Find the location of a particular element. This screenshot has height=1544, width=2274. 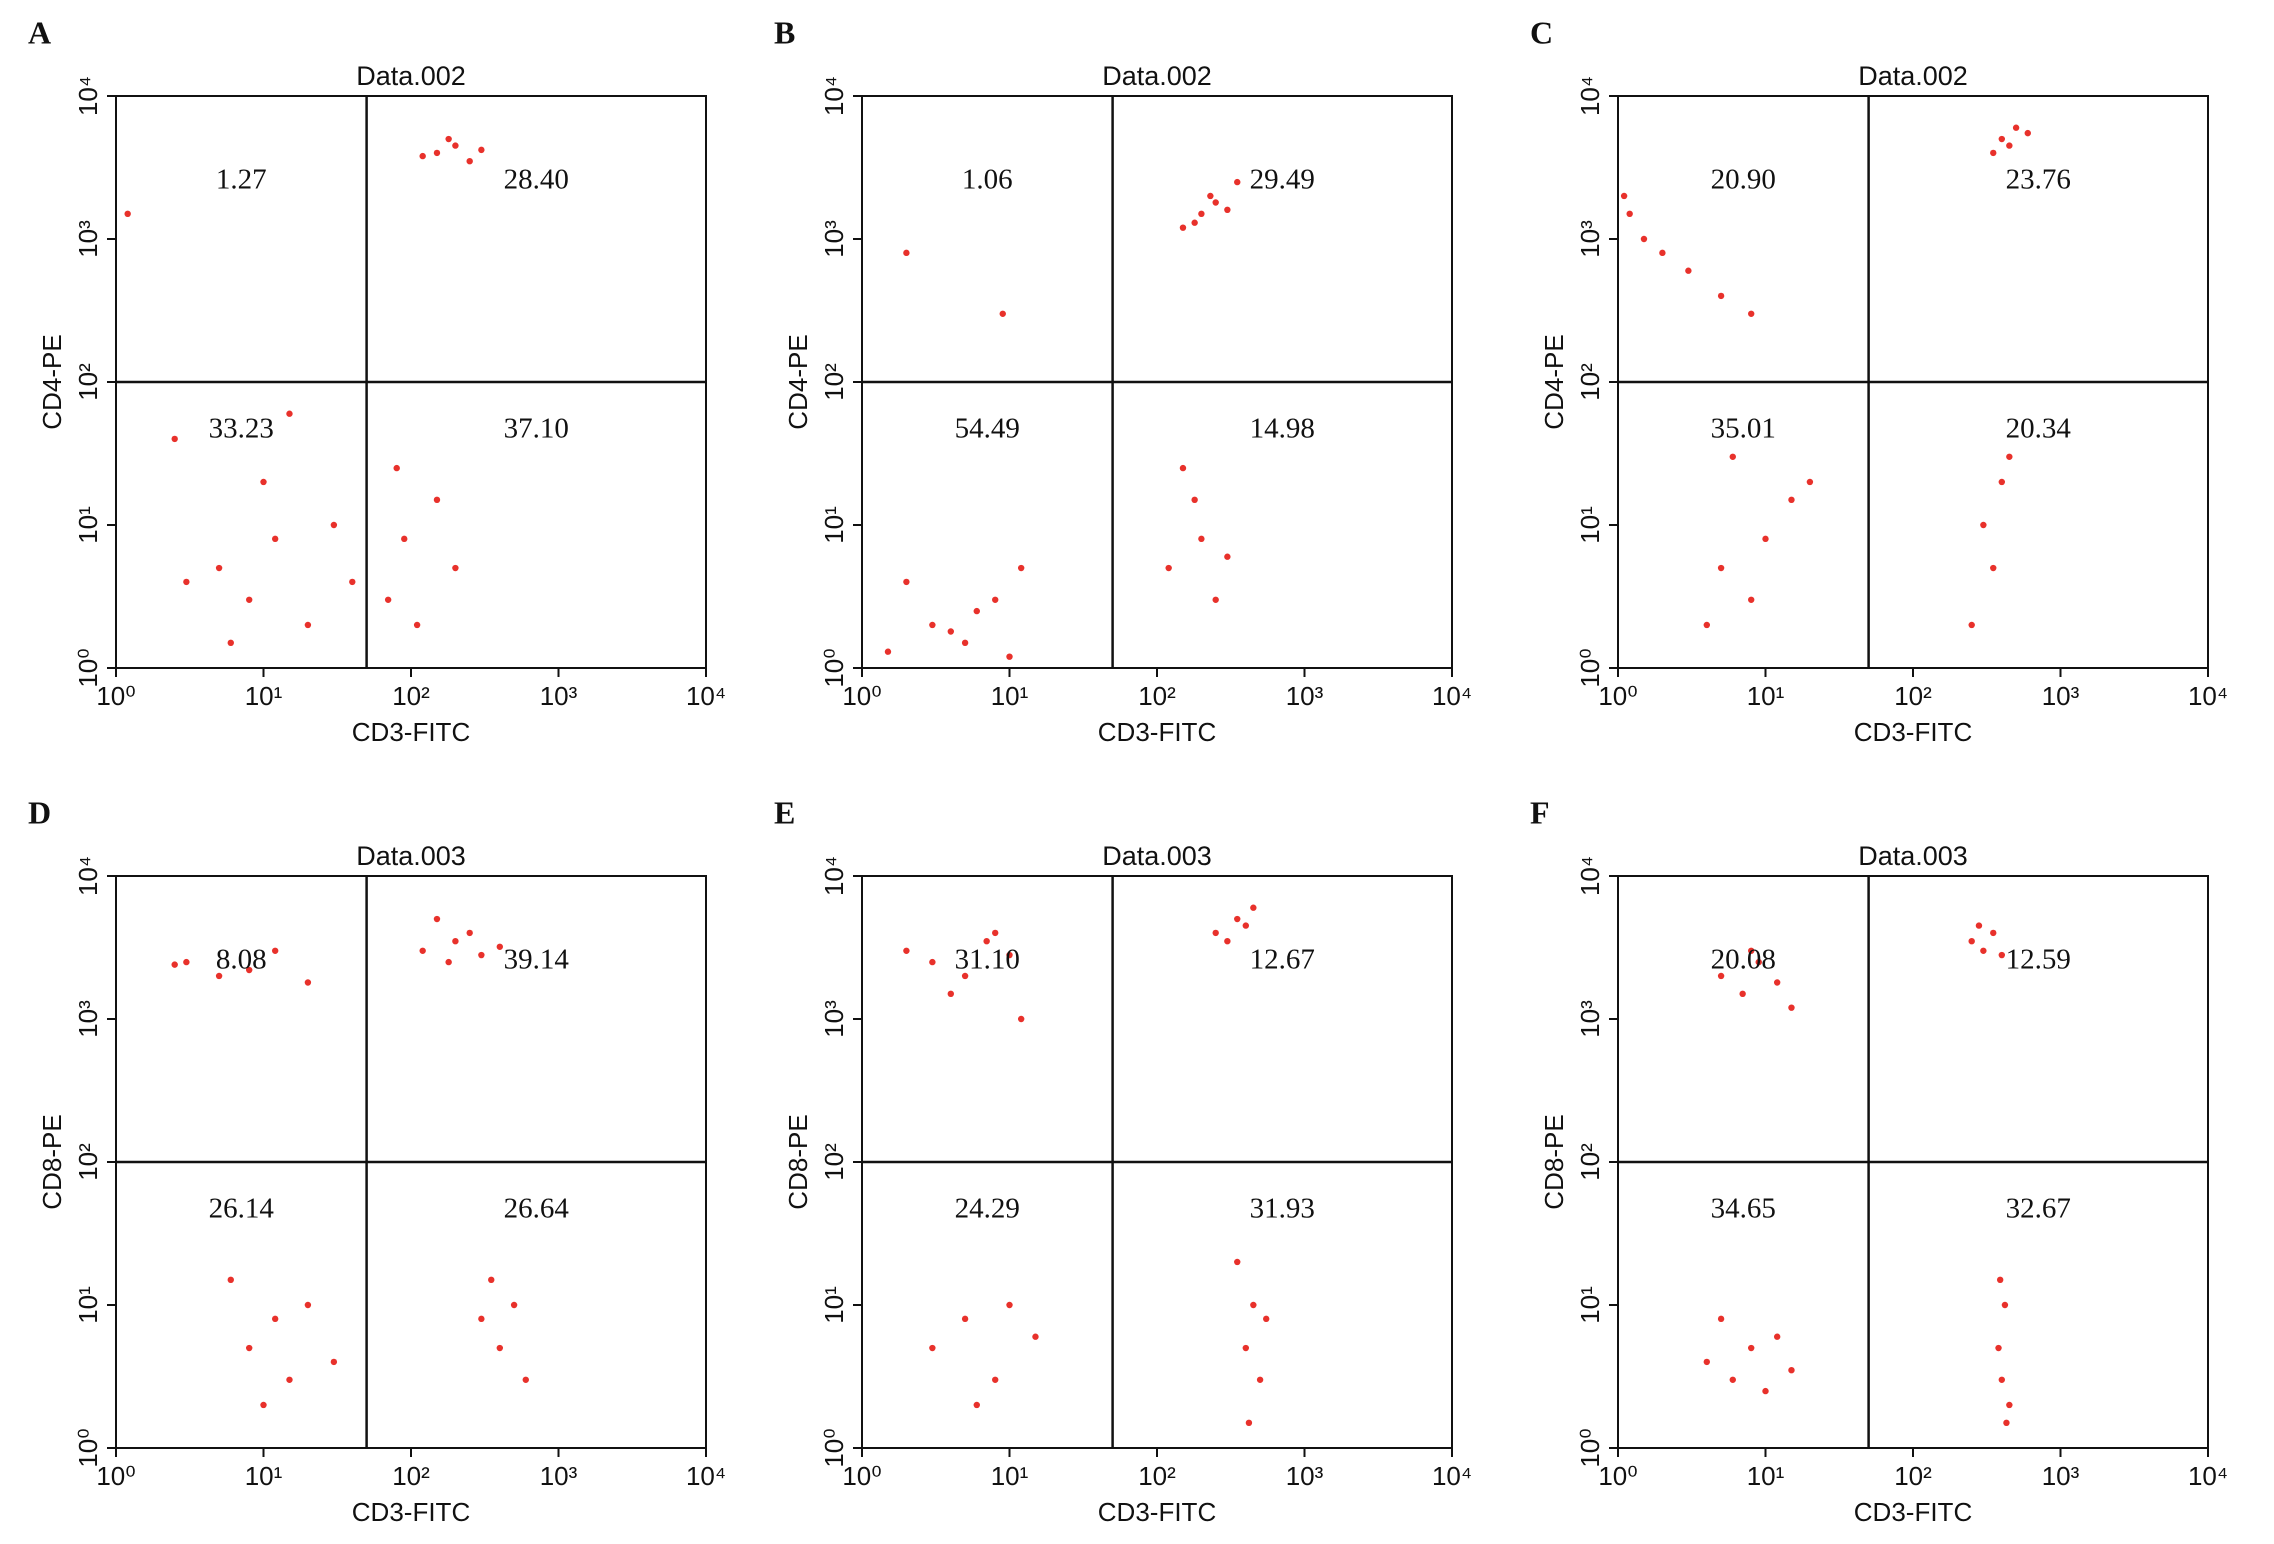

x-tick-label: 10² is located at coordinates (411, 696).